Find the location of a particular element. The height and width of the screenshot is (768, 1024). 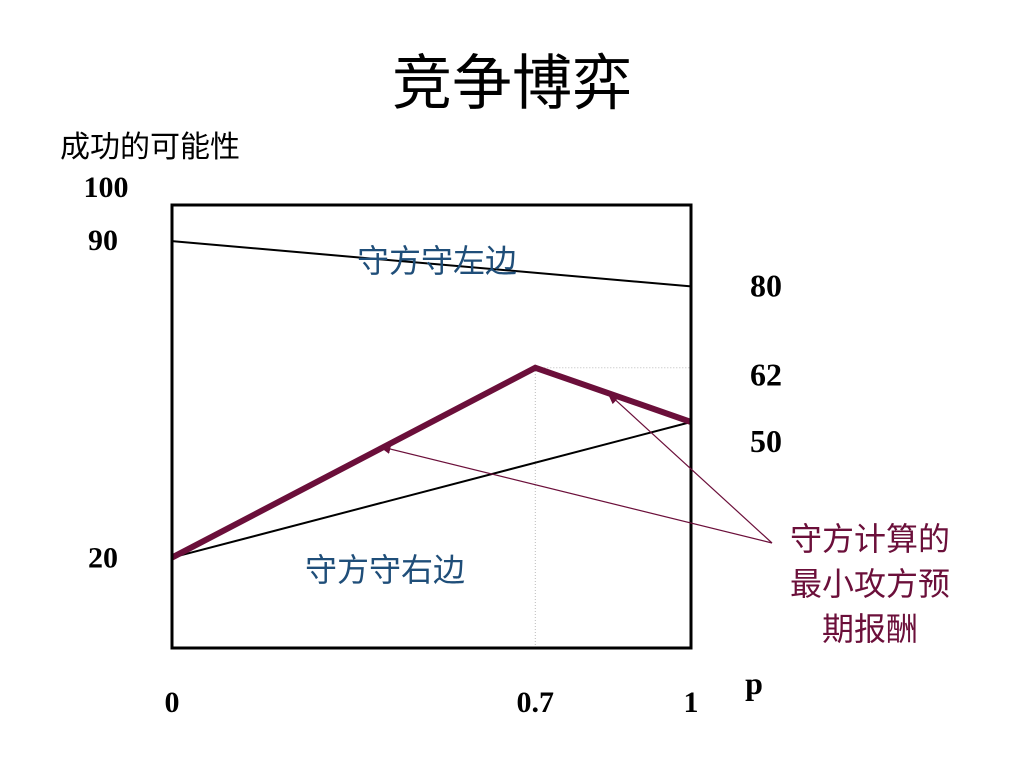

series-line-min-payoff is located at coordinates (431, 462).